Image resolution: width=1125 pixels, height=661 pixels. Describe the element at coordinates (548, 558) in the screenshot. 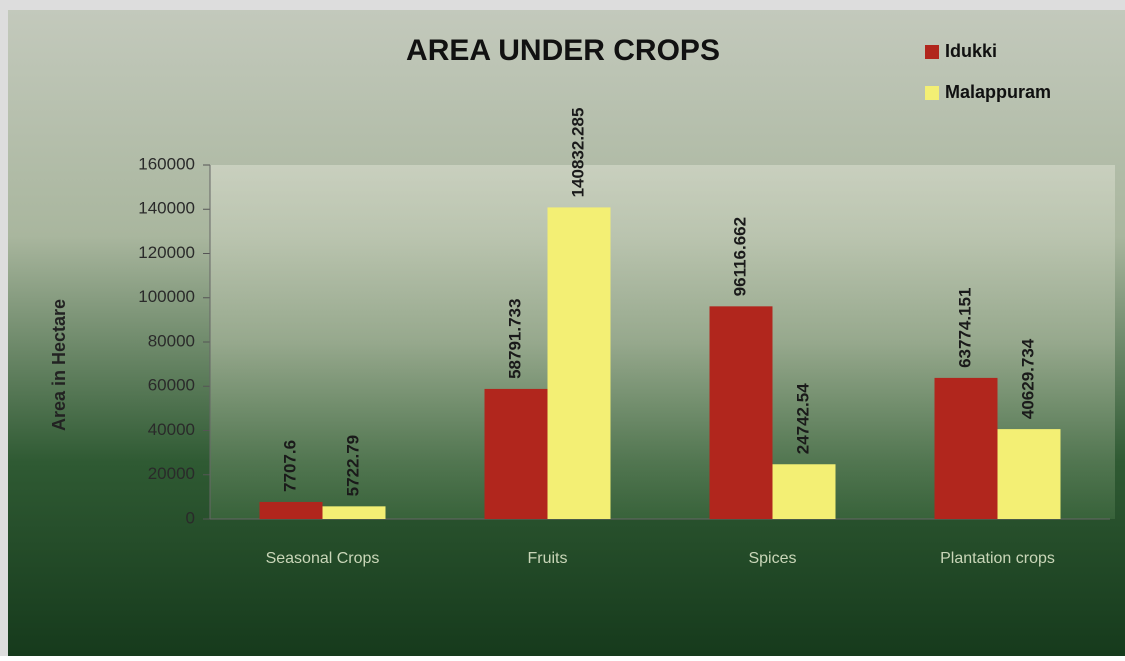

I see `x-tick-label: Fruits` at that location.